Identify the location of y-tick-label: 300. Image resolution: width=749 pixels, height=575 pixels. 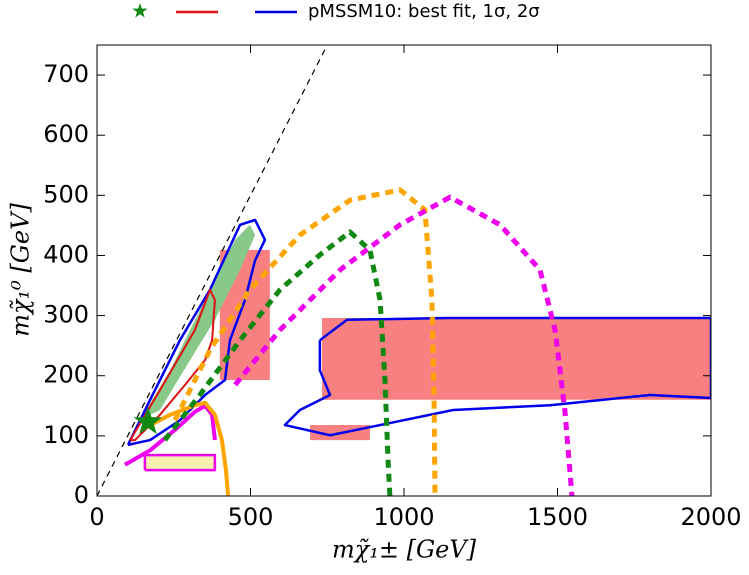
(66, 315).